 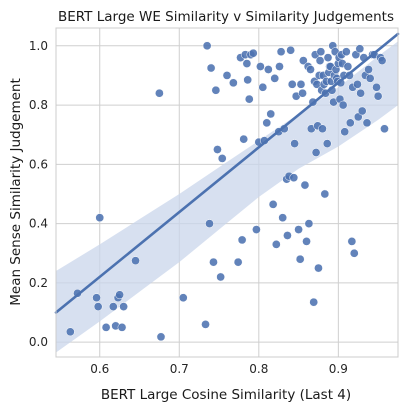 What do you see at coordinates (38, 342) in the screenshot?
I see `y-tick-label: 0.0` at bounding box center [38, 342].